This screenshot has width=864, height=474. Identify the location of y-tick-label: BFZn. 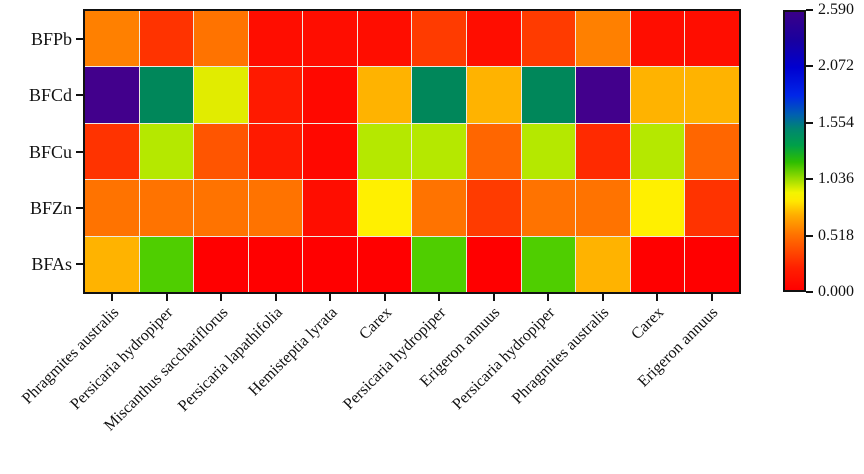
(50, 207).